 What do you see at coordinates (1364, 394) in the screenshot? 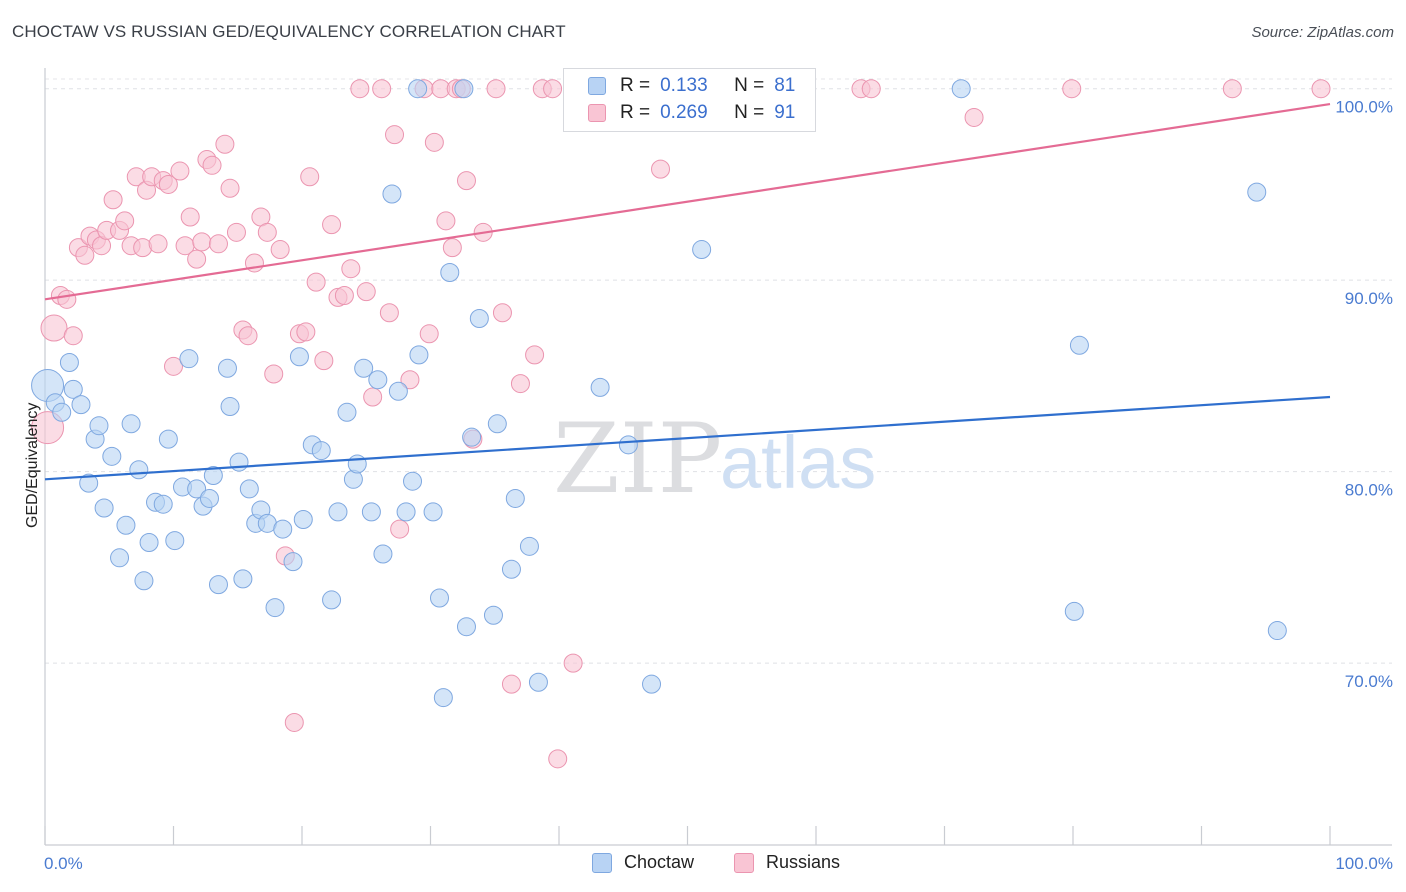
I see `y-tick-labels: 70.0% 80.0% 90.0% 100.0%` at bounding box center [1364, 394].